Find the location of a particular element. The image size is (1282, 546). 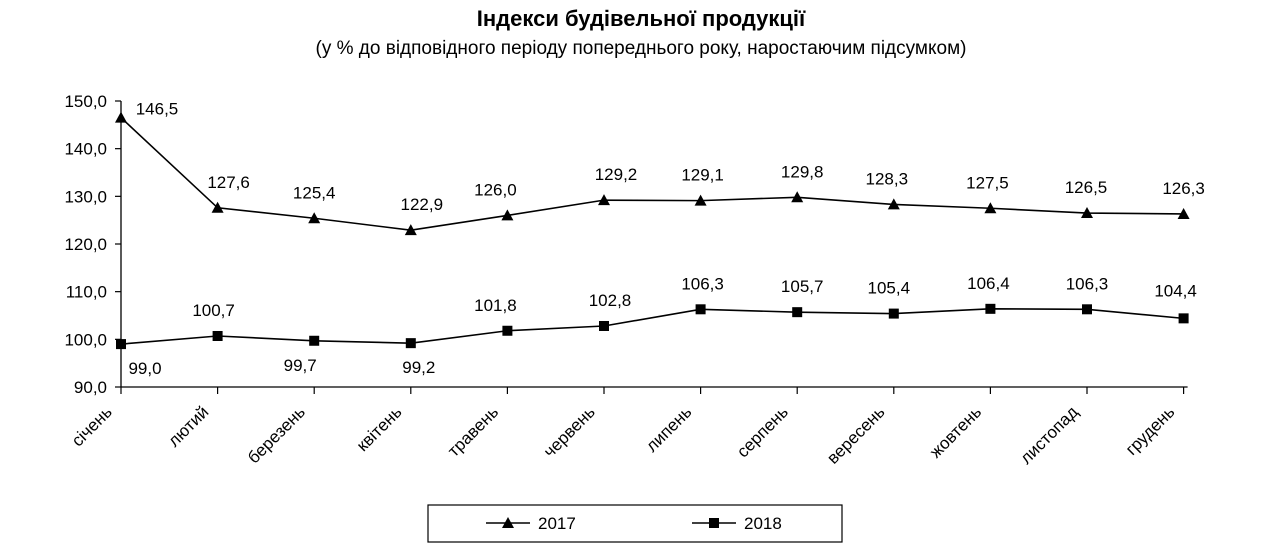

y-tick-label: 130,0 is located at coordinates (85, 196).